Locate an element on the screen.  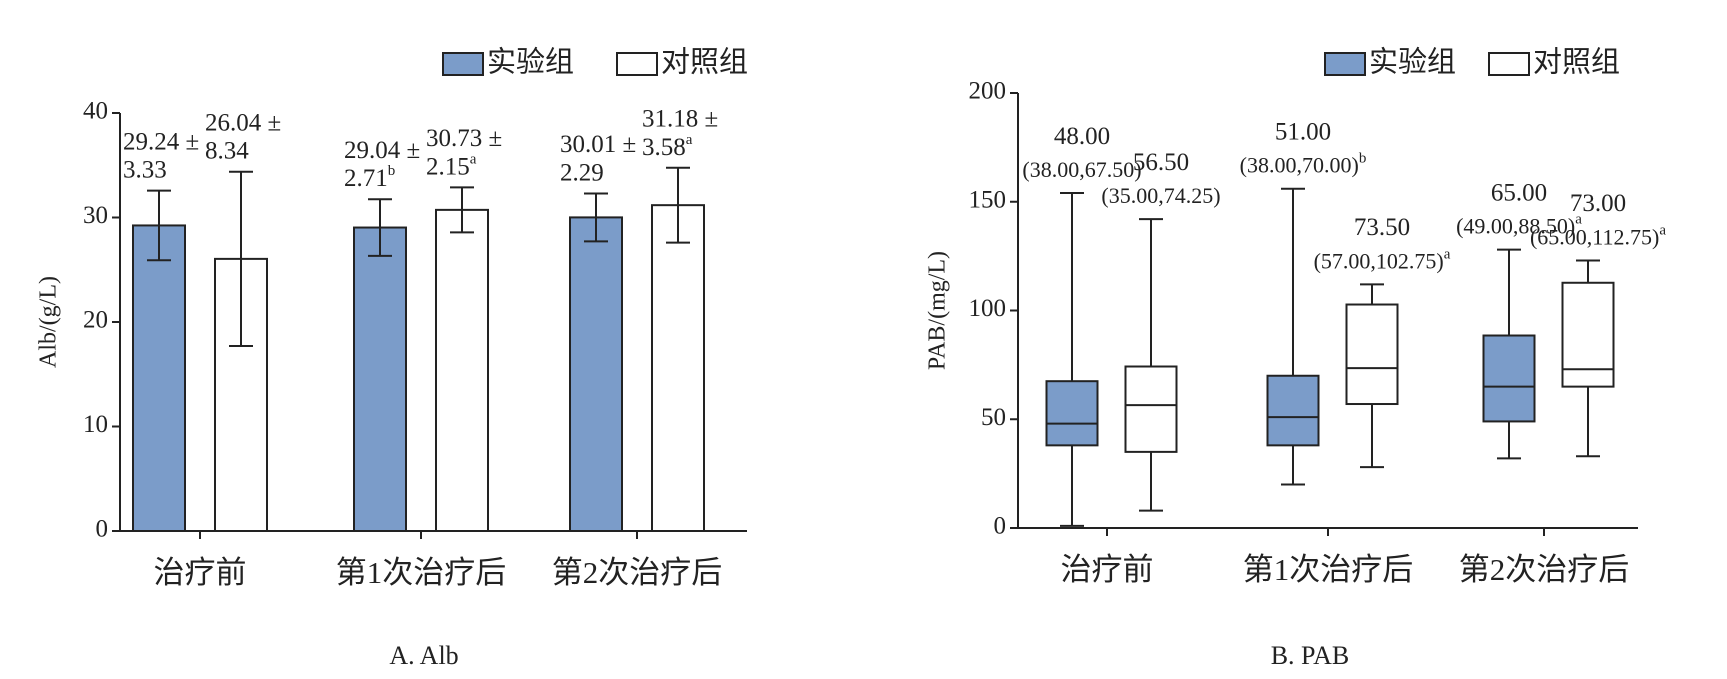
iqr-label: (35.00,74.25) is located at coordinates (1160, 195).